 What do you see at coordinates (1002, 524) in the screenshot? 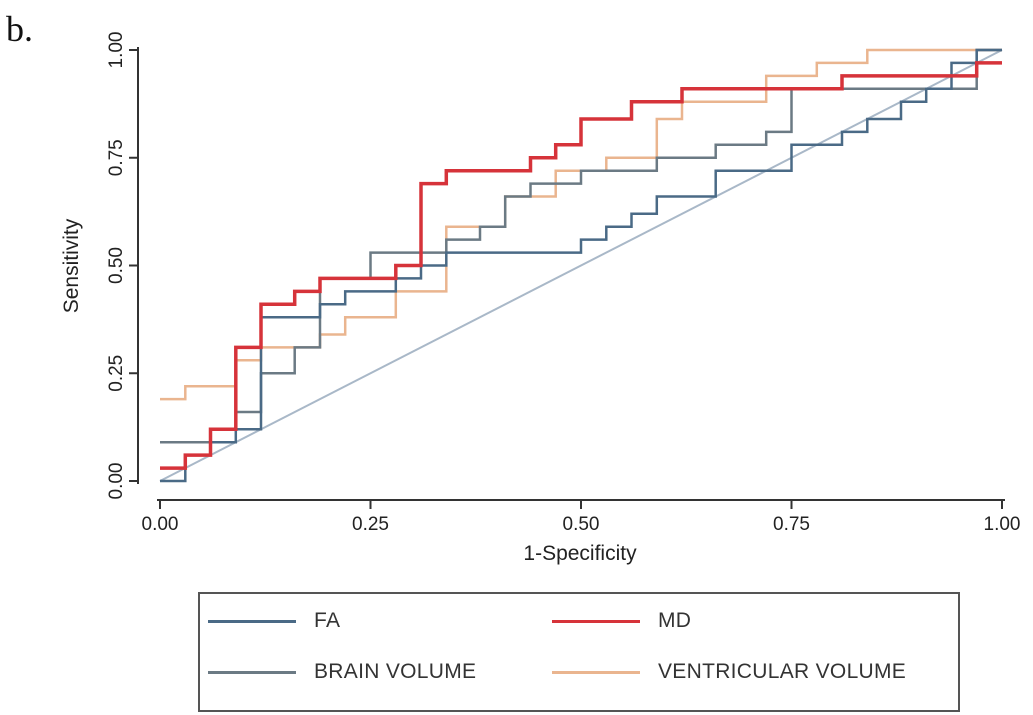
I see `x-tick-label: 1.00` at bounding box center [1002, 524].